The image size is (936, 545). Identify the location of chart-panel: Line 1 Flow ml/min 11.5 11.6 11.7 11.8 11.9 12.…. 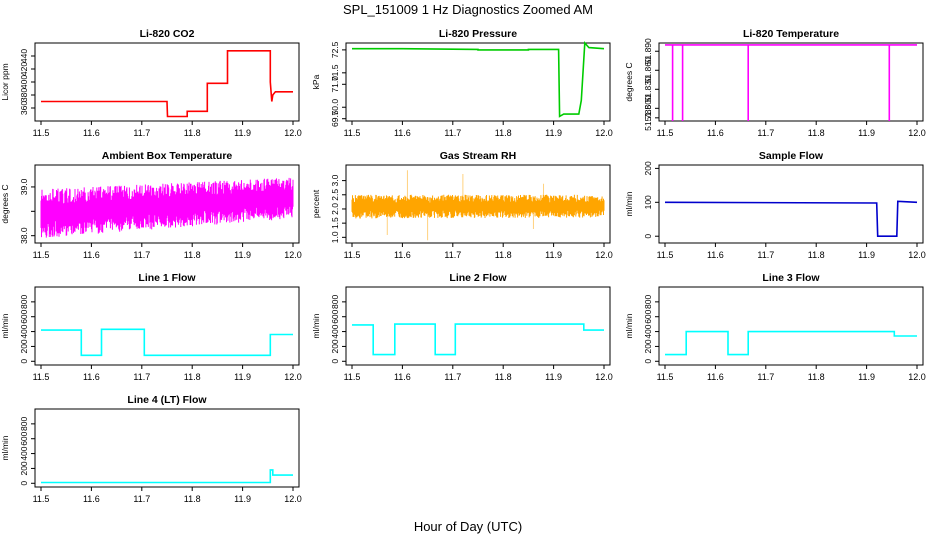
(151, 327).